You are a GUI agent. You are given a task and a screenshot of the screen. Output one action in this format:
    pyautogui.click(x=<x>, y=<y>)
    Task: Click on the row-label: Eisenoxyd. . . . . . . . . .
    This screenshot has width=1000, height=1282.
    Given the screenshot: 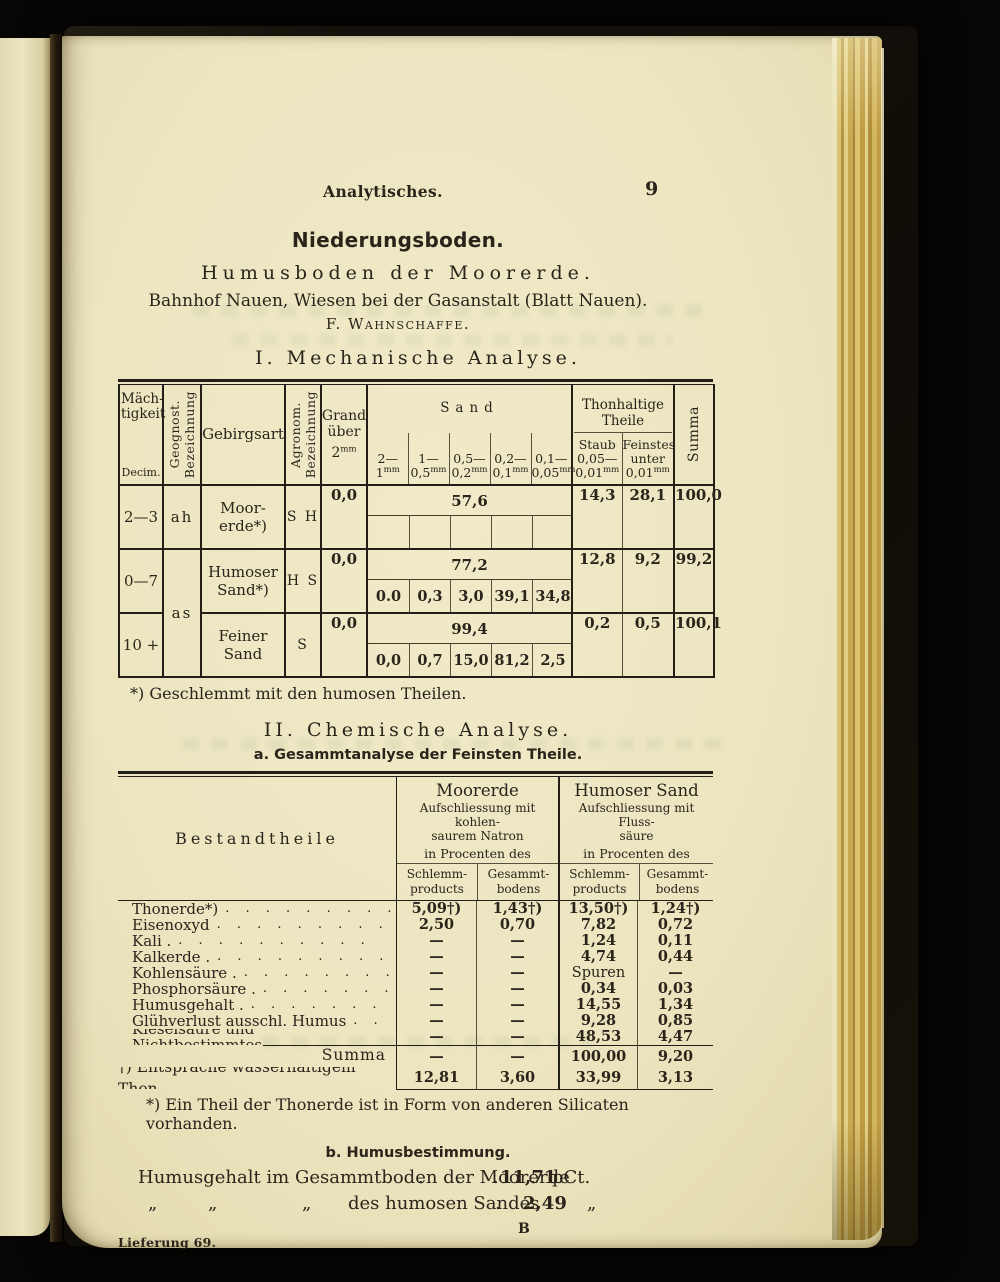 What is the action you would take?
    pyautogui.click(x=262, y=925)
    